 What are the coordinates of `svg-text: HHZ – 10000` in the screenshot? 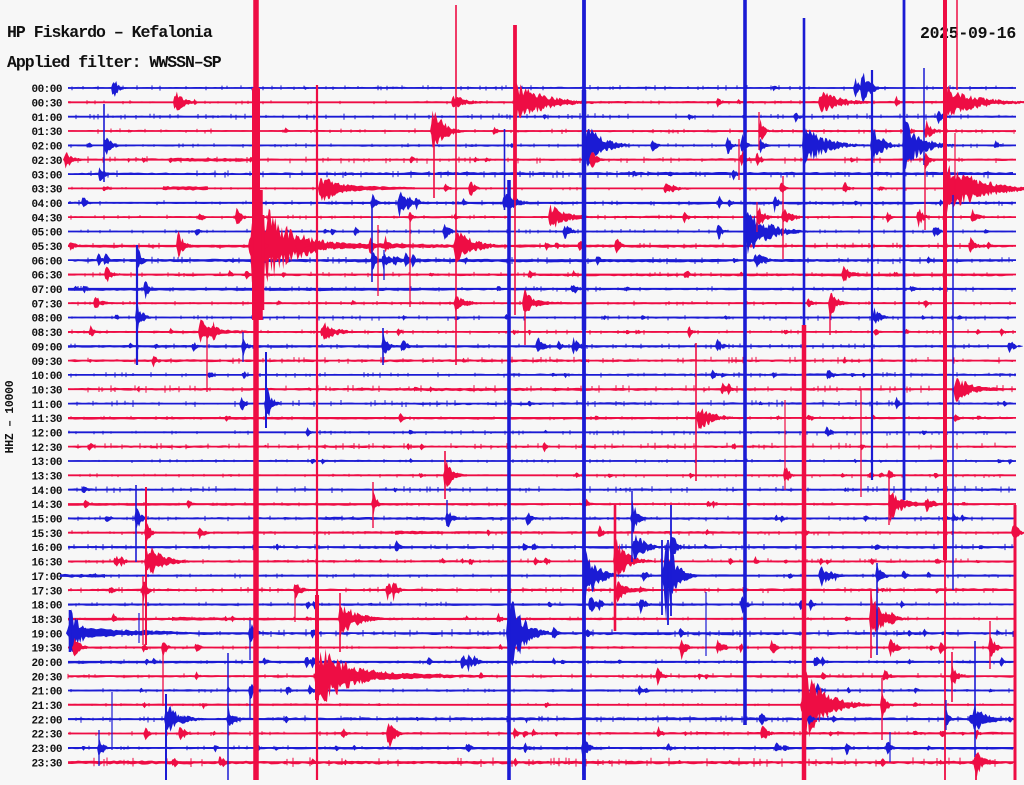 It's located at (10, 416).